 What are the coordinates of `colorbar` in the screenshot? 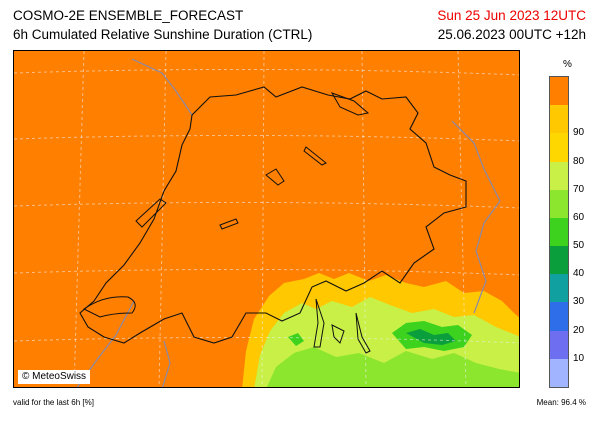 It's located at (559, 232).